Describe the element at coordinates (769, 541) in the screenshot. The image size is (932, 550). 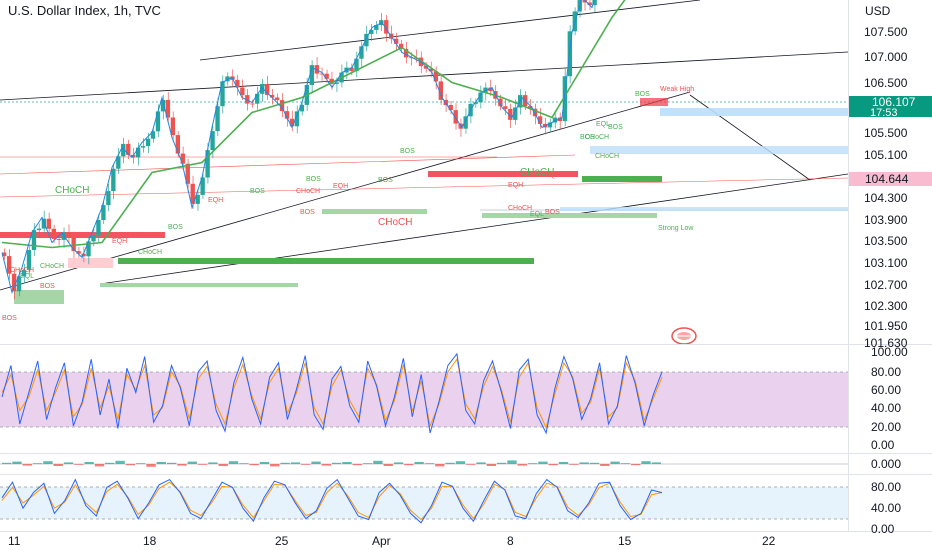
I see `time-tick-label: 22` at that location.